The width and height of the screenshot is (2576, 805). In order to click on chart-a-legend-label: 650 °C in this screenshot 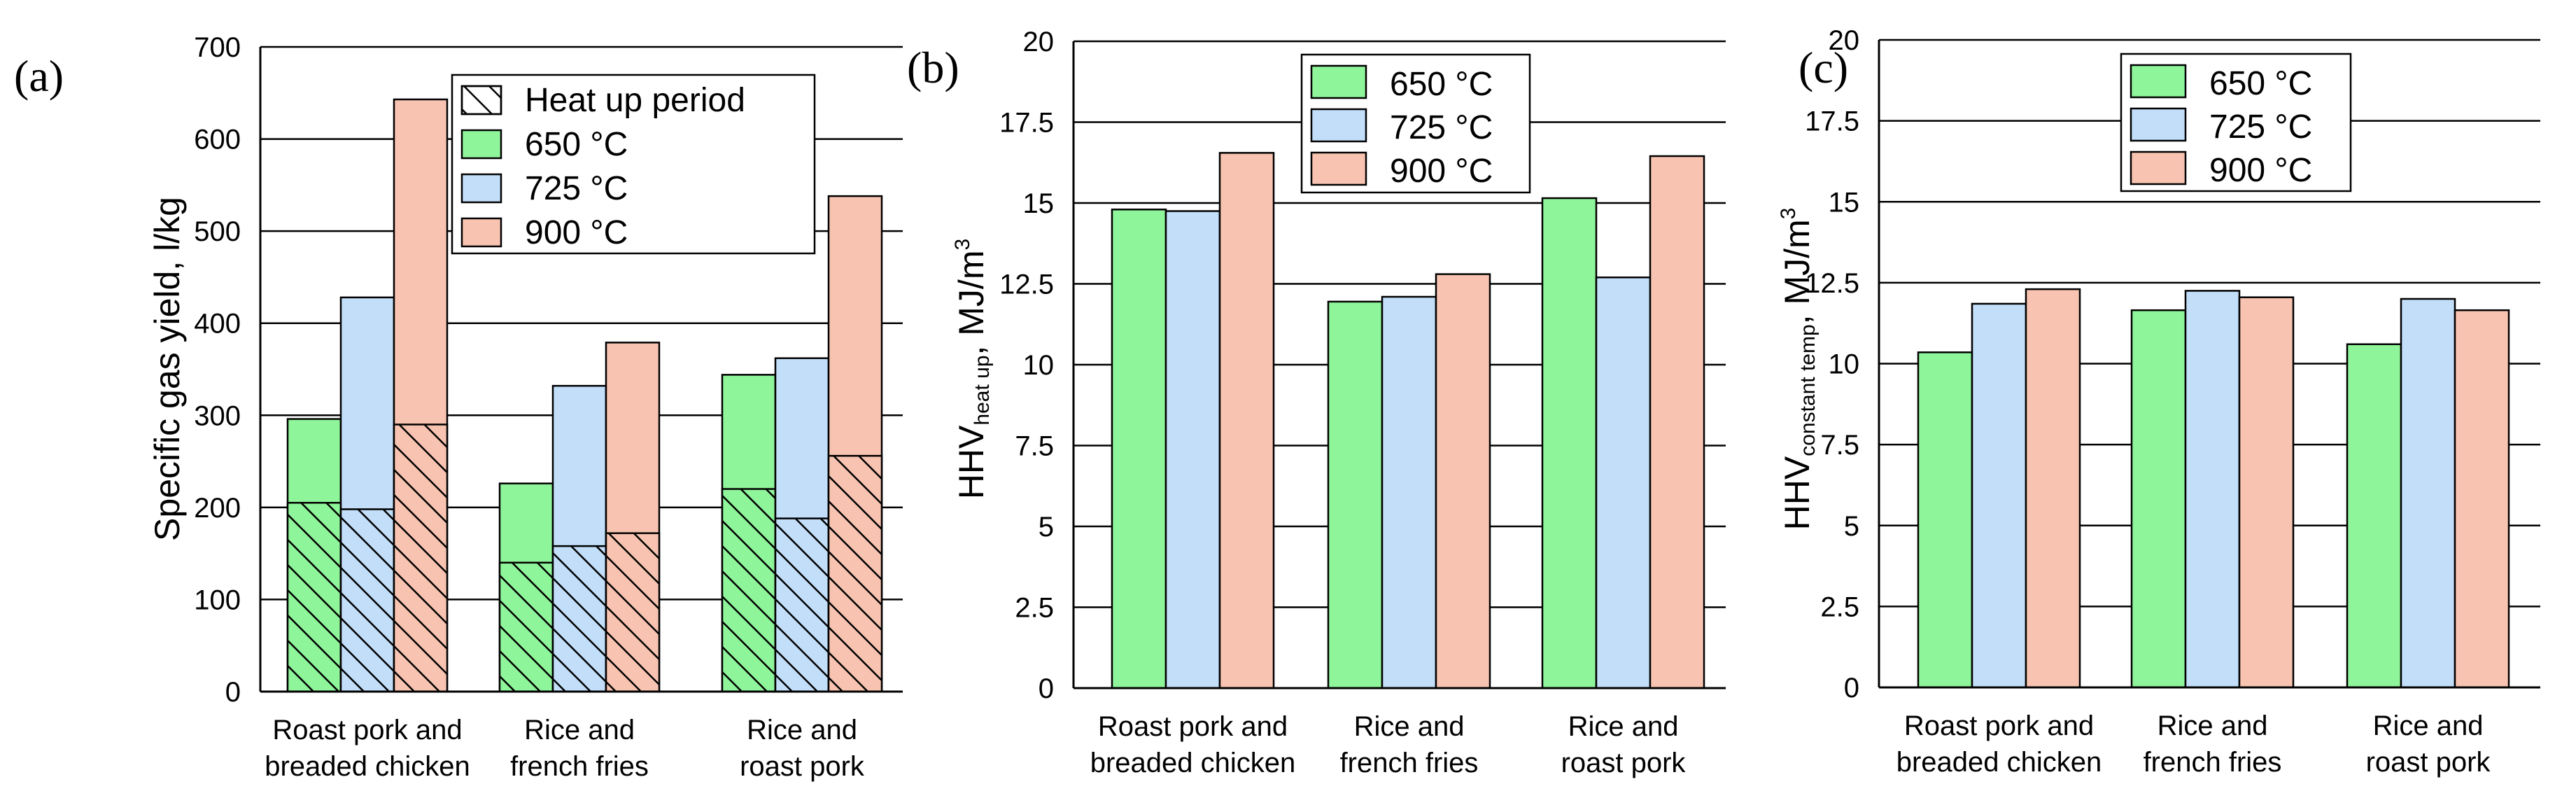, I will do `click(576, 144)`.